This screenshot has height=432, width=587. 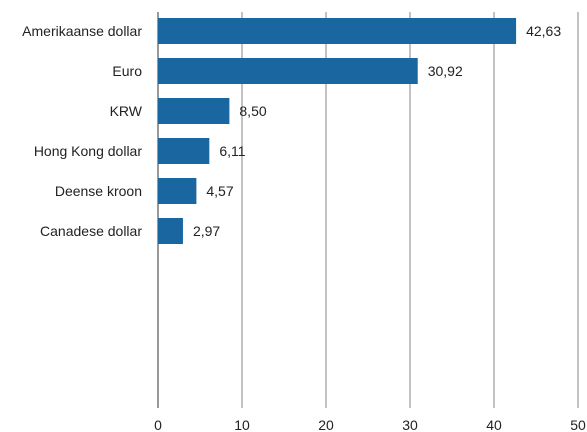 I want to click on x-tick-label: 0, so click(x=158, y=424).